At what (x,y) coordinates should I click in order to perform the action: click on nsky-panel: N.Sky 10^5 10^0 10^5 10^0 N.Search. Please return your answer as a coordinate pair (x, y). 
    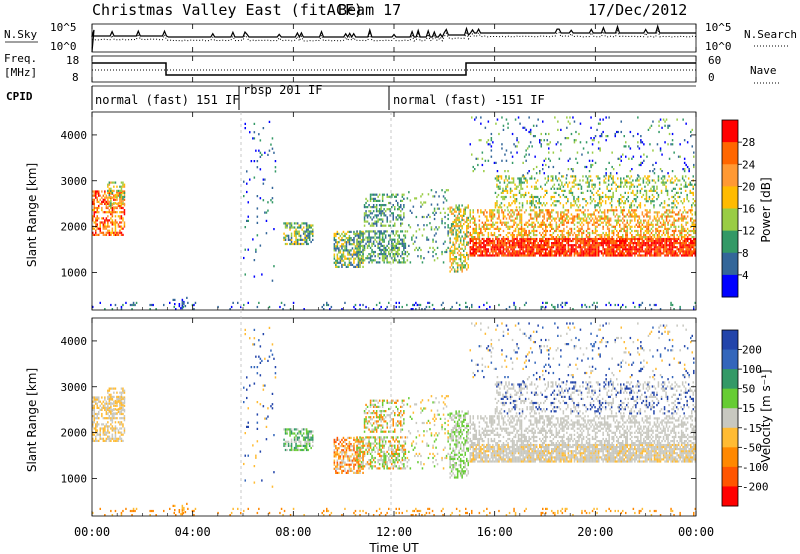
    Looking at the image, I should click on (400, 37).